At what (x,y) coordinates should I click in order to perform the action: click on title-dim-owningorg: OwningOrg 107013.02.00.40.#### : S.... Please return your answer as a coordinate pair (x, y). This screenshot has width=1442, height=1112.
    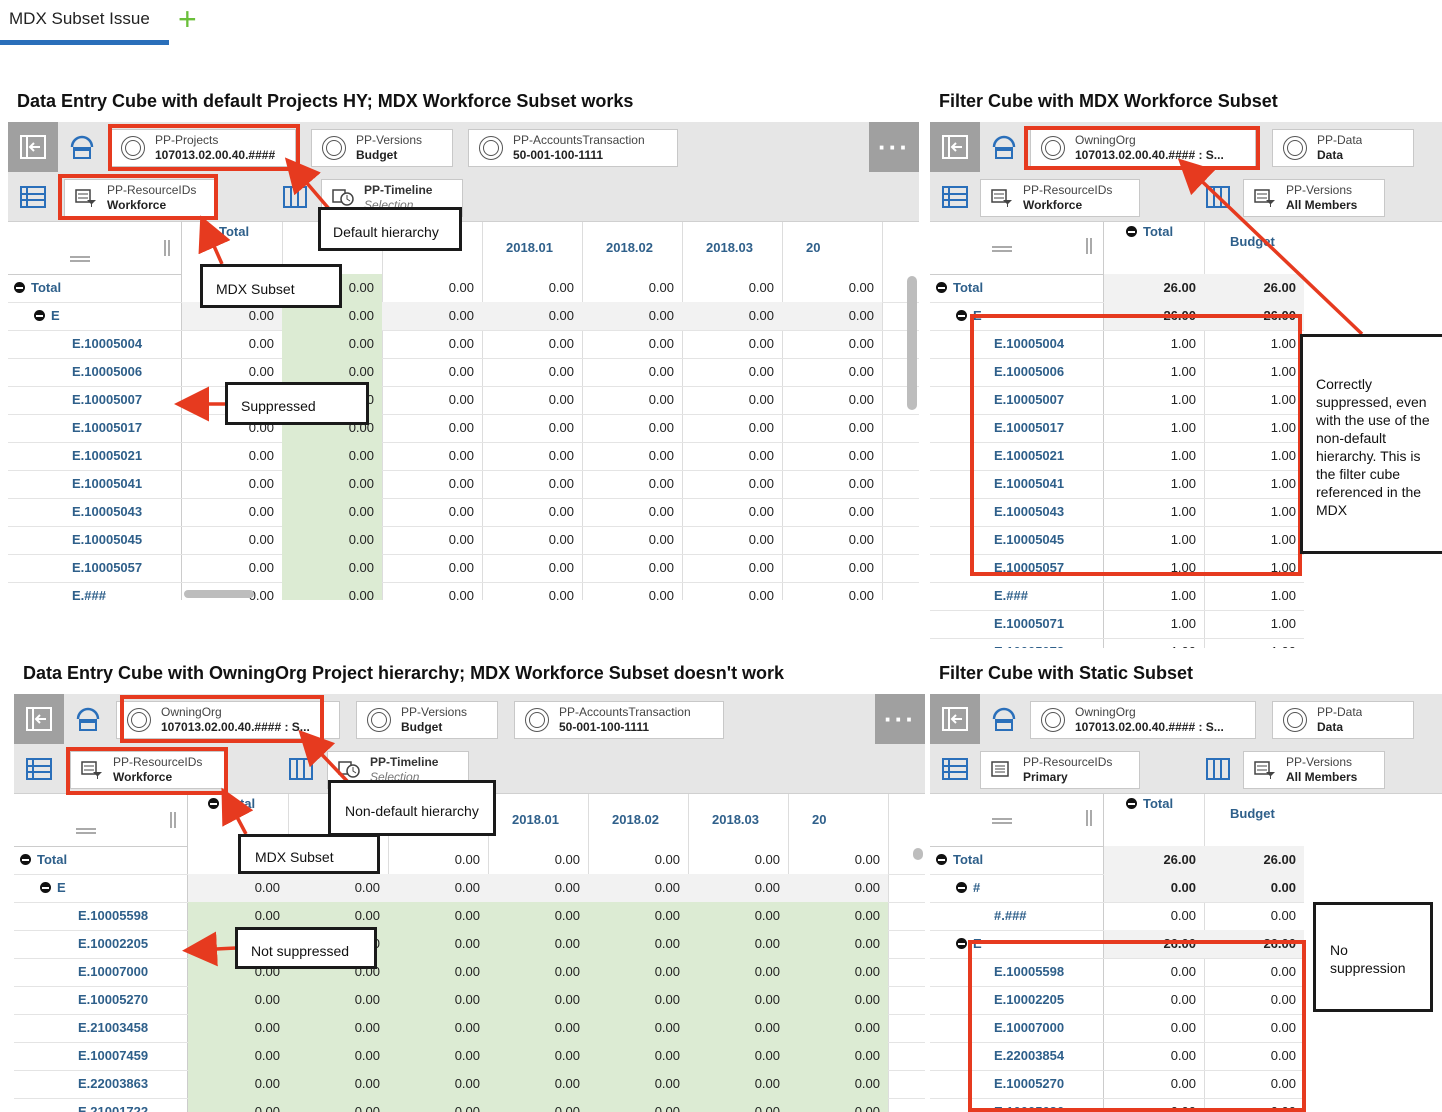
    Looking at the image, I should click on (1143, 148).